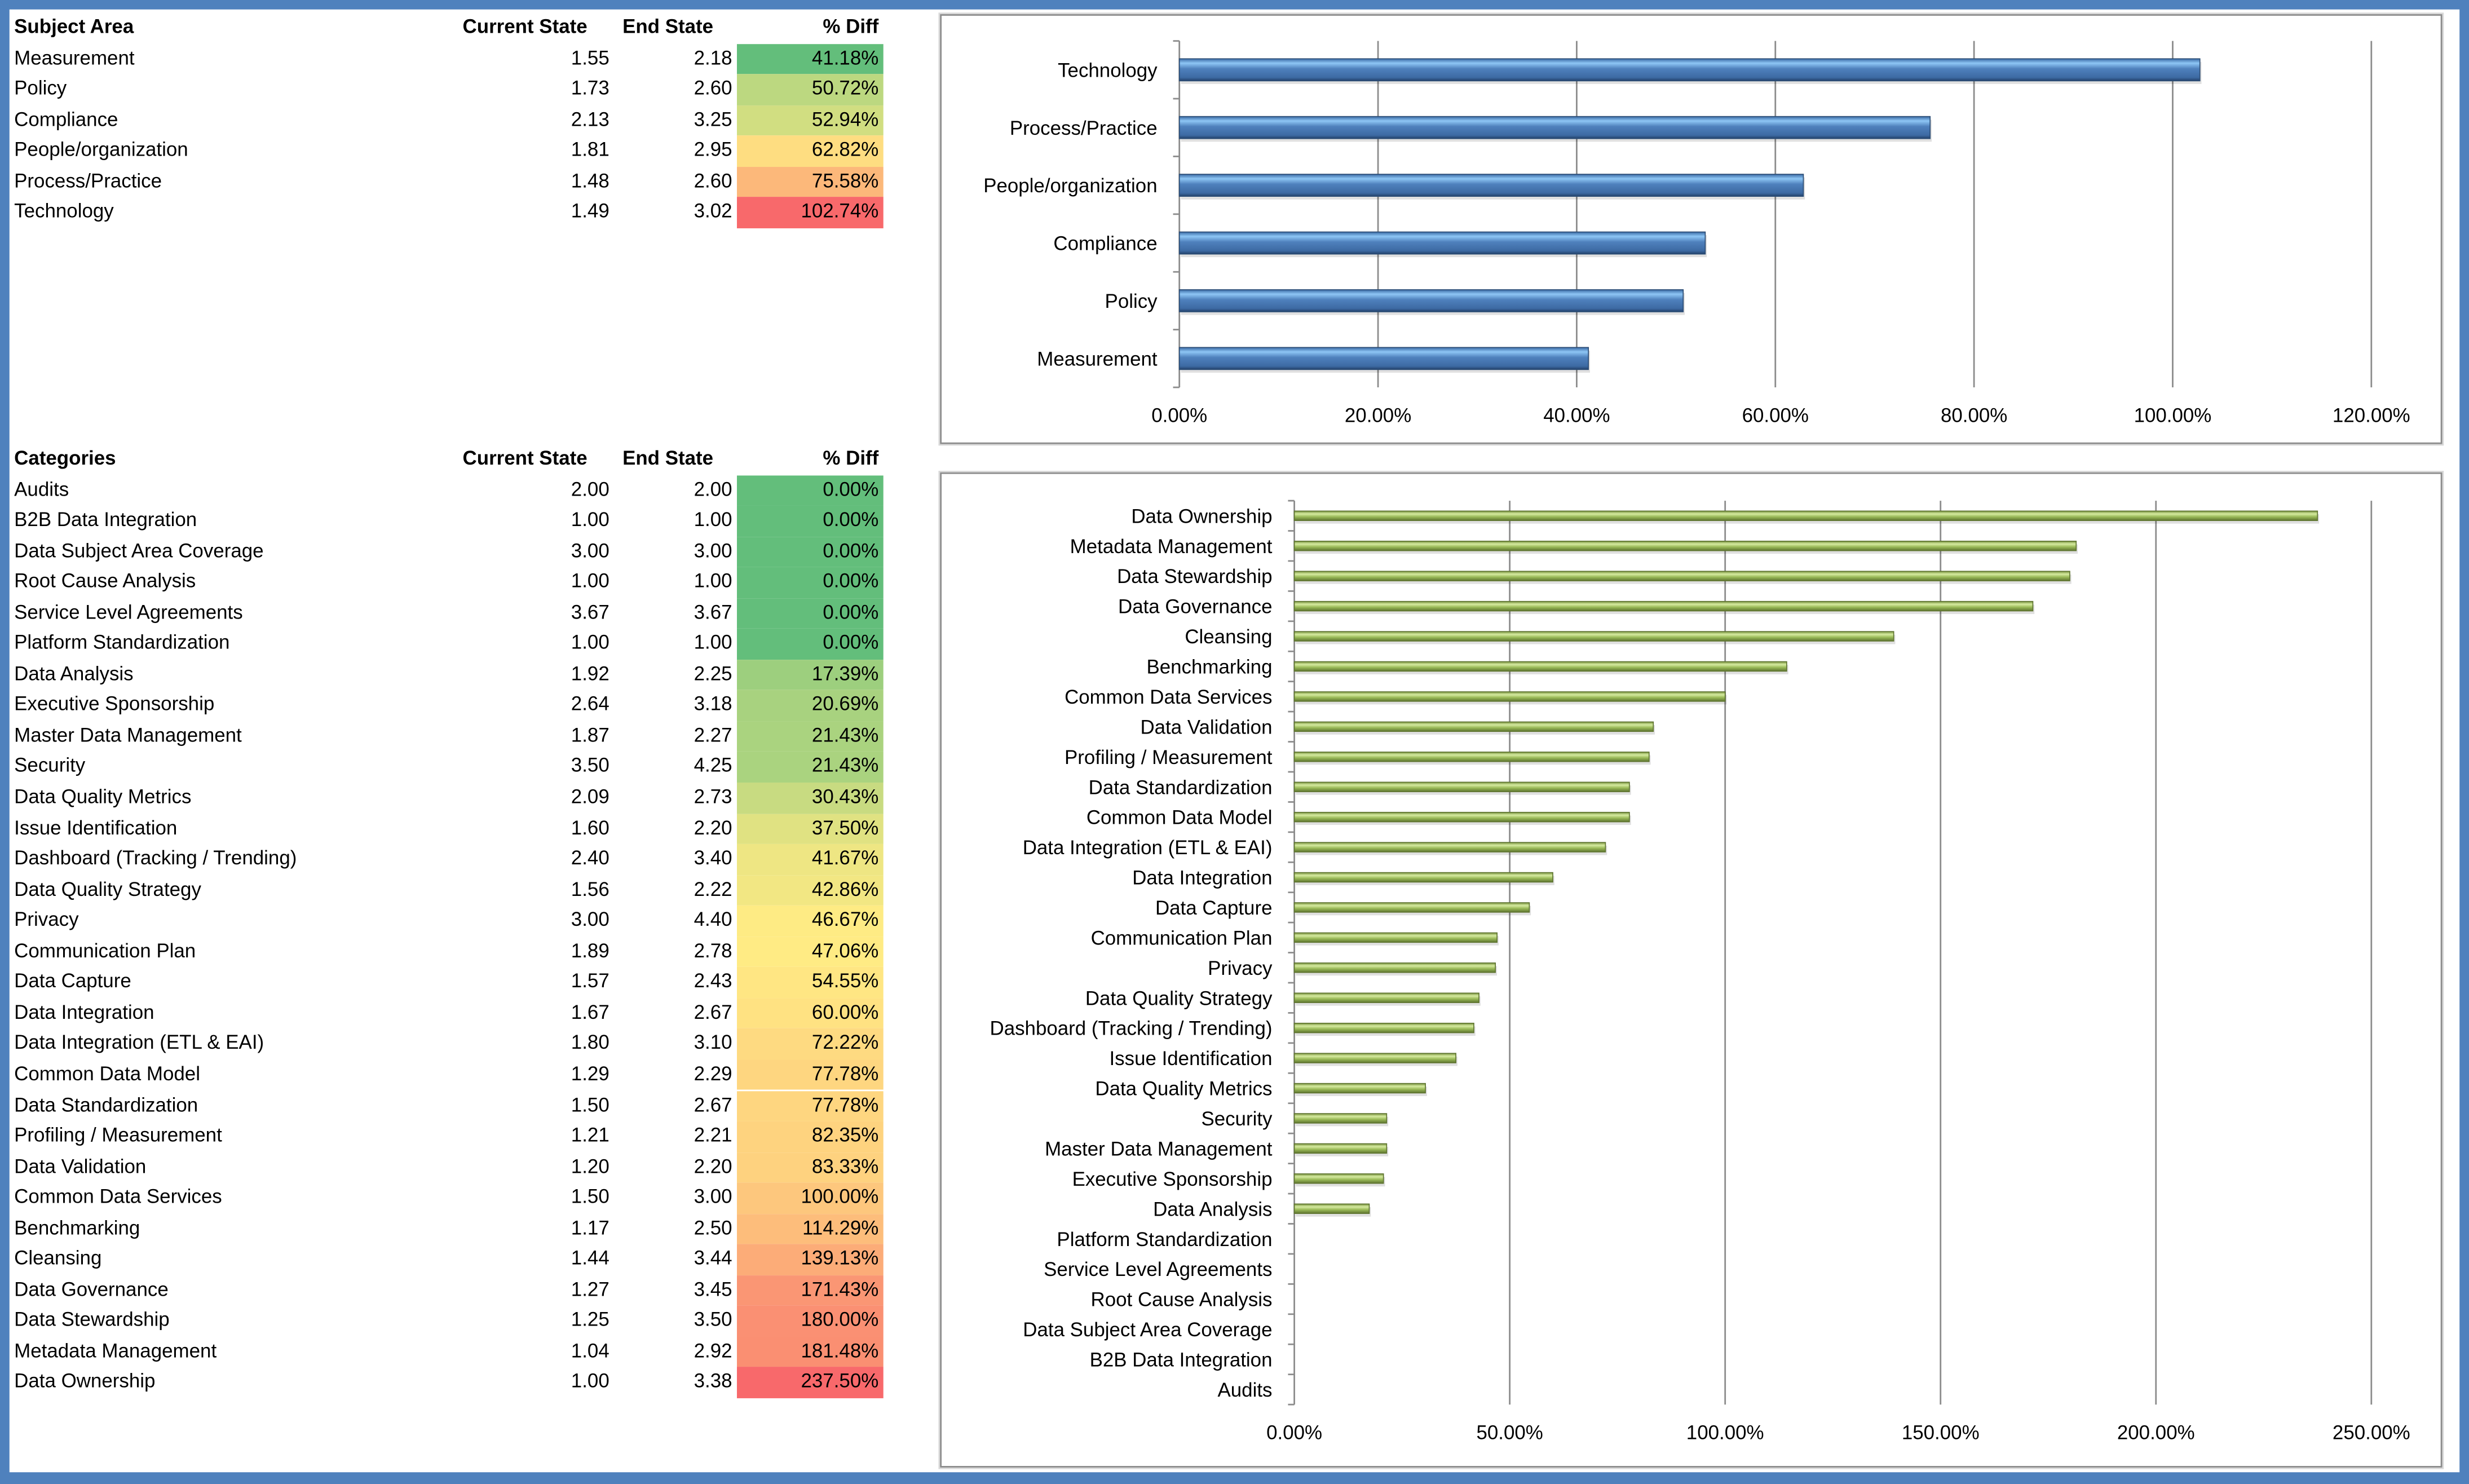 This screenshot has width=2469, height=1484. What do you see at coordinates (1172, 1179) in the screenshot?
I see `category-label: Executive Sponsorship` at bounding box center [1172, 1179].